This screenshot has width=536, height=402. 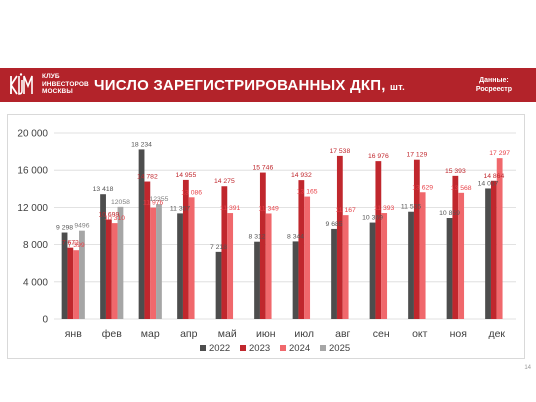 What do you see at coordinates (180, 266) in the screenshot?
I see `bar-2022-апр` at bounding box center [180, 266].